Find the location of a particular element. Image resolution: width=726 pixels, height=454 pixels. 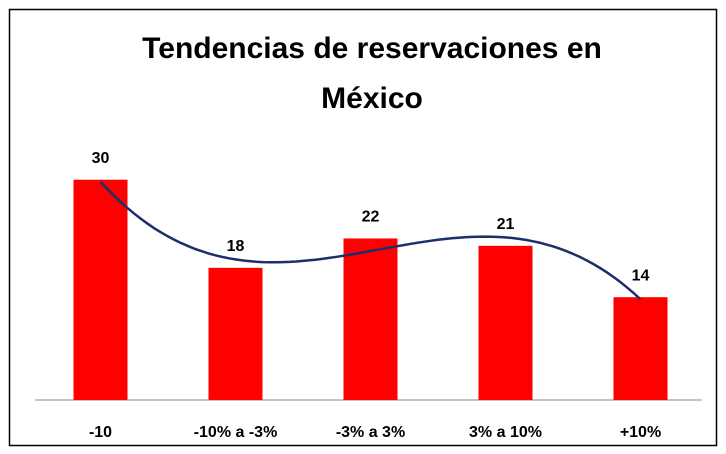

x-tick-label: -10% a -3% is located at coordinates (236, 432).